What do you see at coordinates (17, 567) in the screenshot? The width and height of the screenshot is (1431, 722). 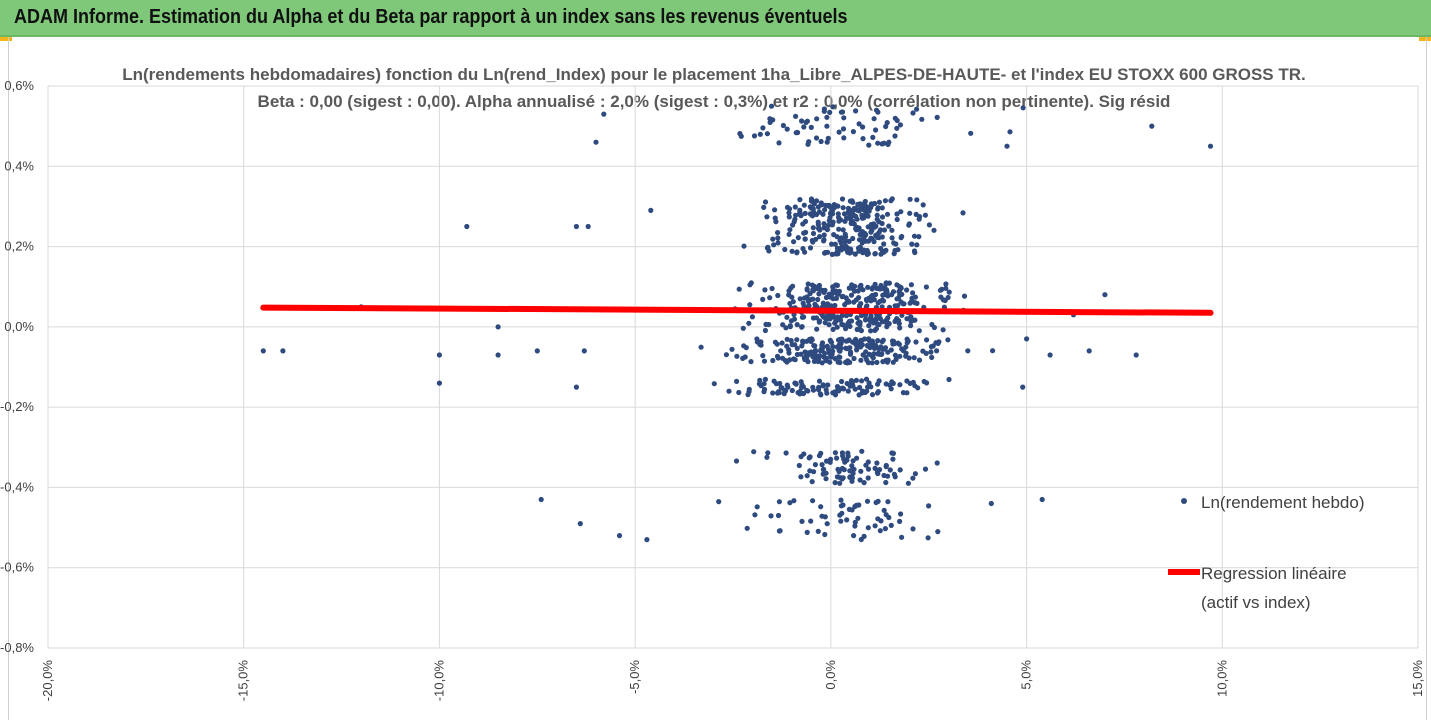 I see `y-tick-label: -0,6%` at bounding box center [17, 567].